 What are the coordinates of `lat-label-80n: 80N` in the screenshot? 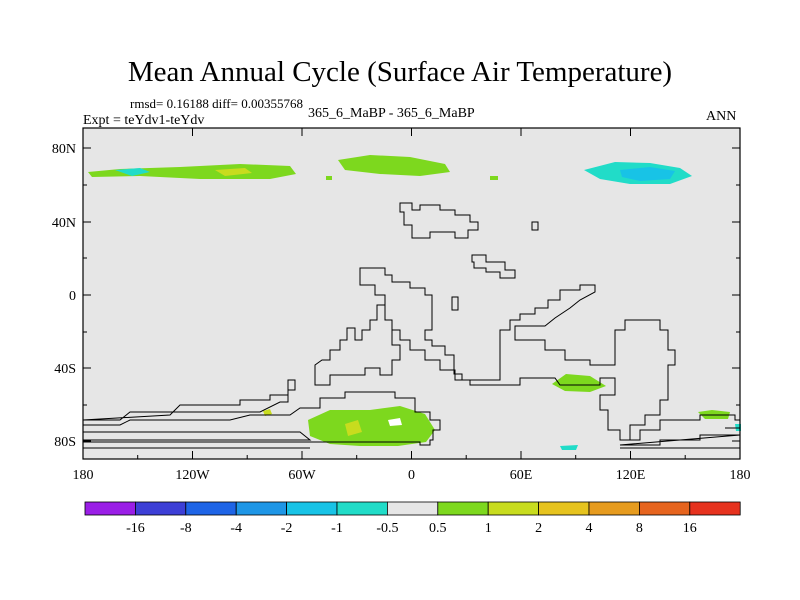 It's located at (64, 149).